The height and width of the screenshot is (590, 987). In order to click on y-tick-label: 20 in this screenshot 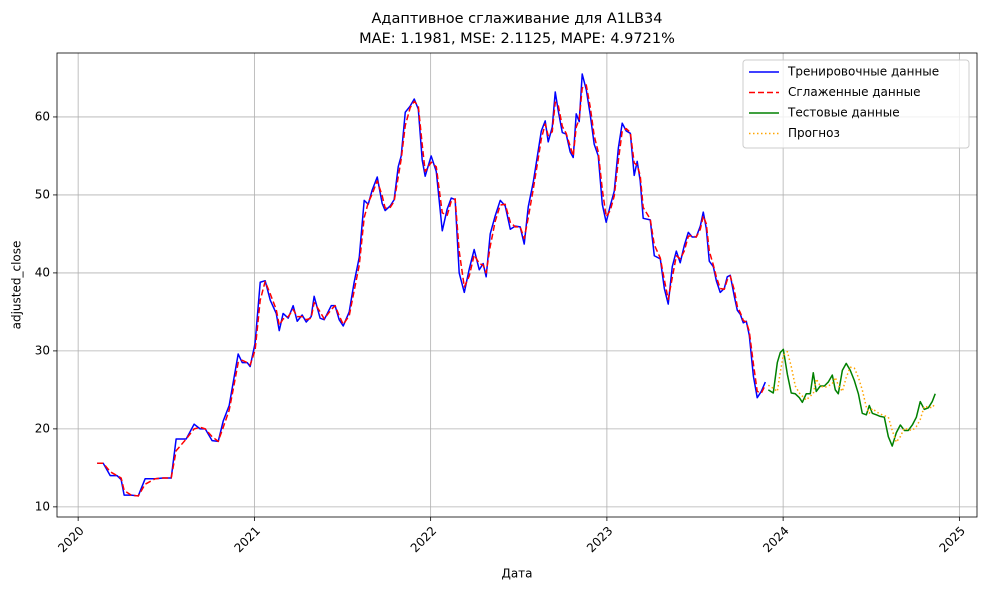, I will do `click(42, 428)`.